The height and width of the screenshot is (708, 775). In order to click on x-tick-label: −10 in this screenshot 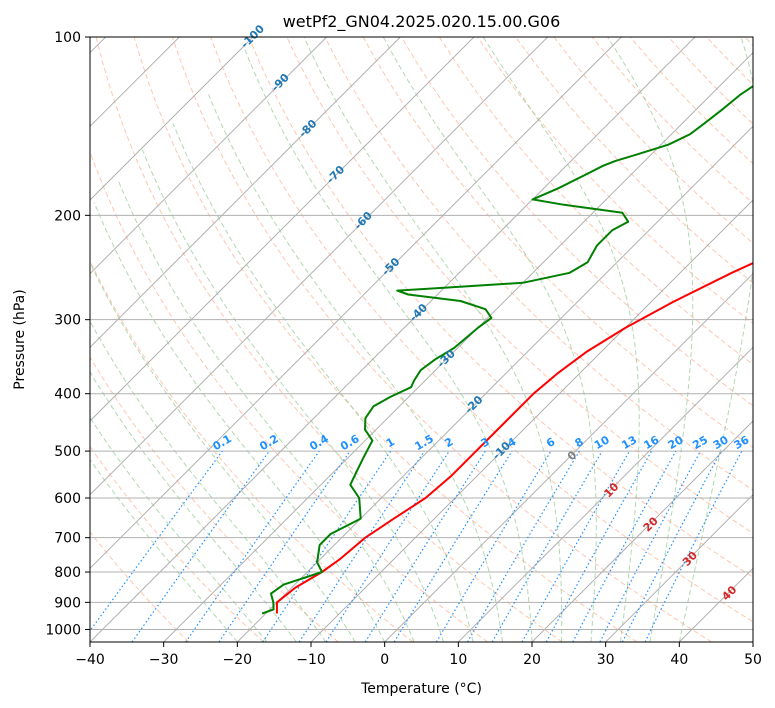, I will do `click(311, 660)`.